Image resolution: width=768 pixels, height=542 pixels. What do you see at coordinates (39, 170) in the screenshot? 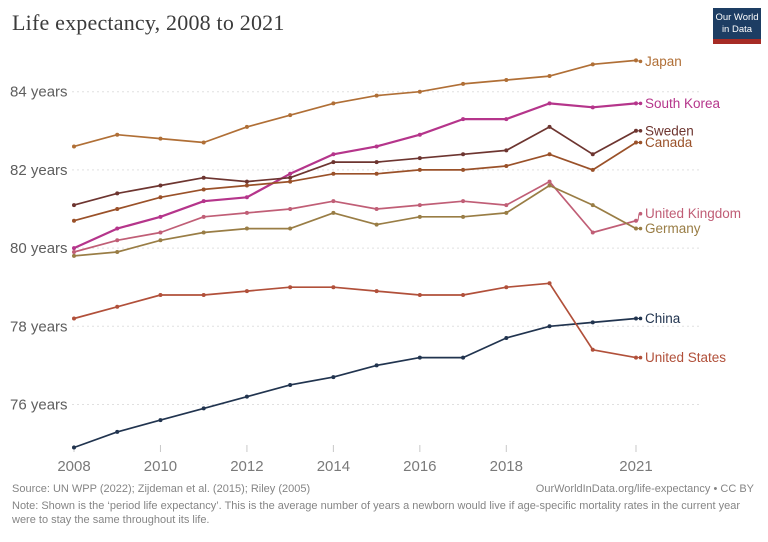
I see `y-axis-label: 82 years` at bounding box center [39, 170].